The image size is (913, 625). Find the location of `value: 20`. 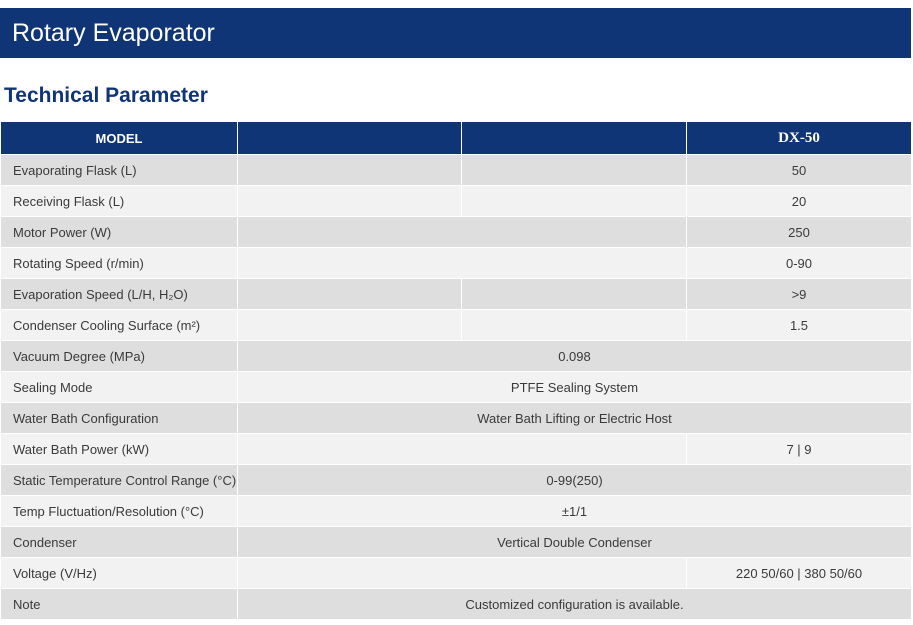

value: 20 is located at coordinates (799, 201).